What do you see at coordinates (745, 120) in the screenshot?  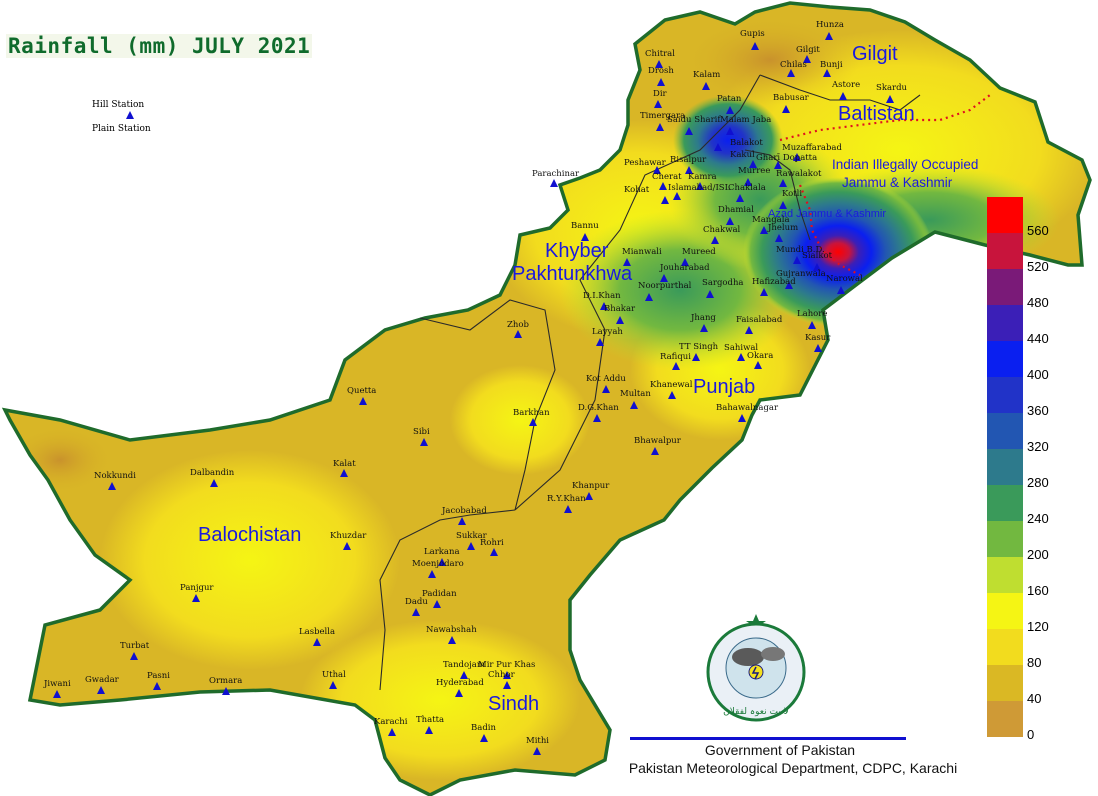 I see `city-label: Malam Jaba` at bounding box center [745, 120].